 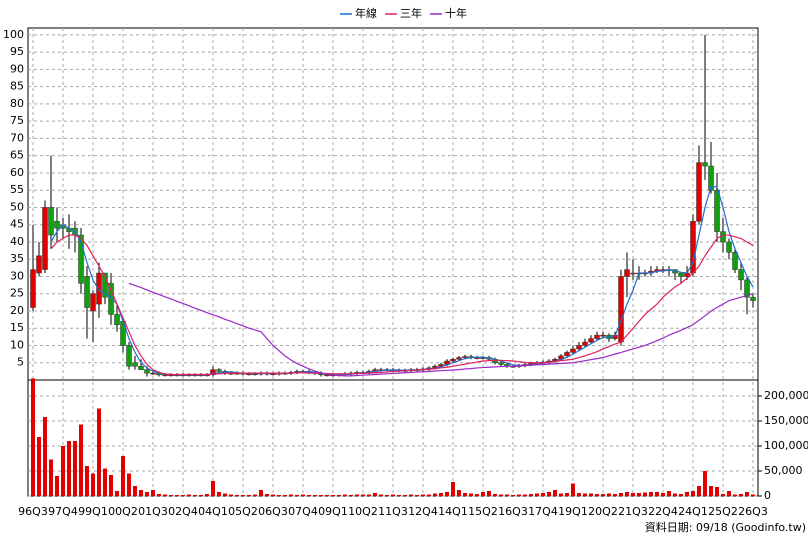 I want to click on y-tick-label: 35, so click(x=17, y=258).